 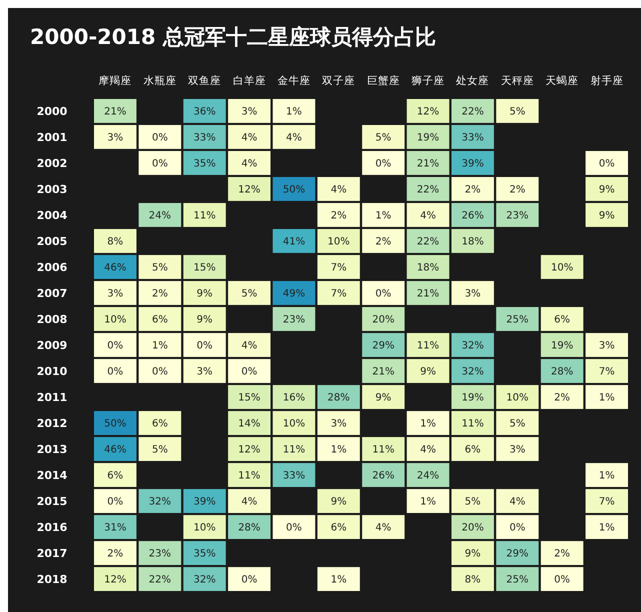 I want to click on y-tick-label: 2010, so click(x=52, y=371).